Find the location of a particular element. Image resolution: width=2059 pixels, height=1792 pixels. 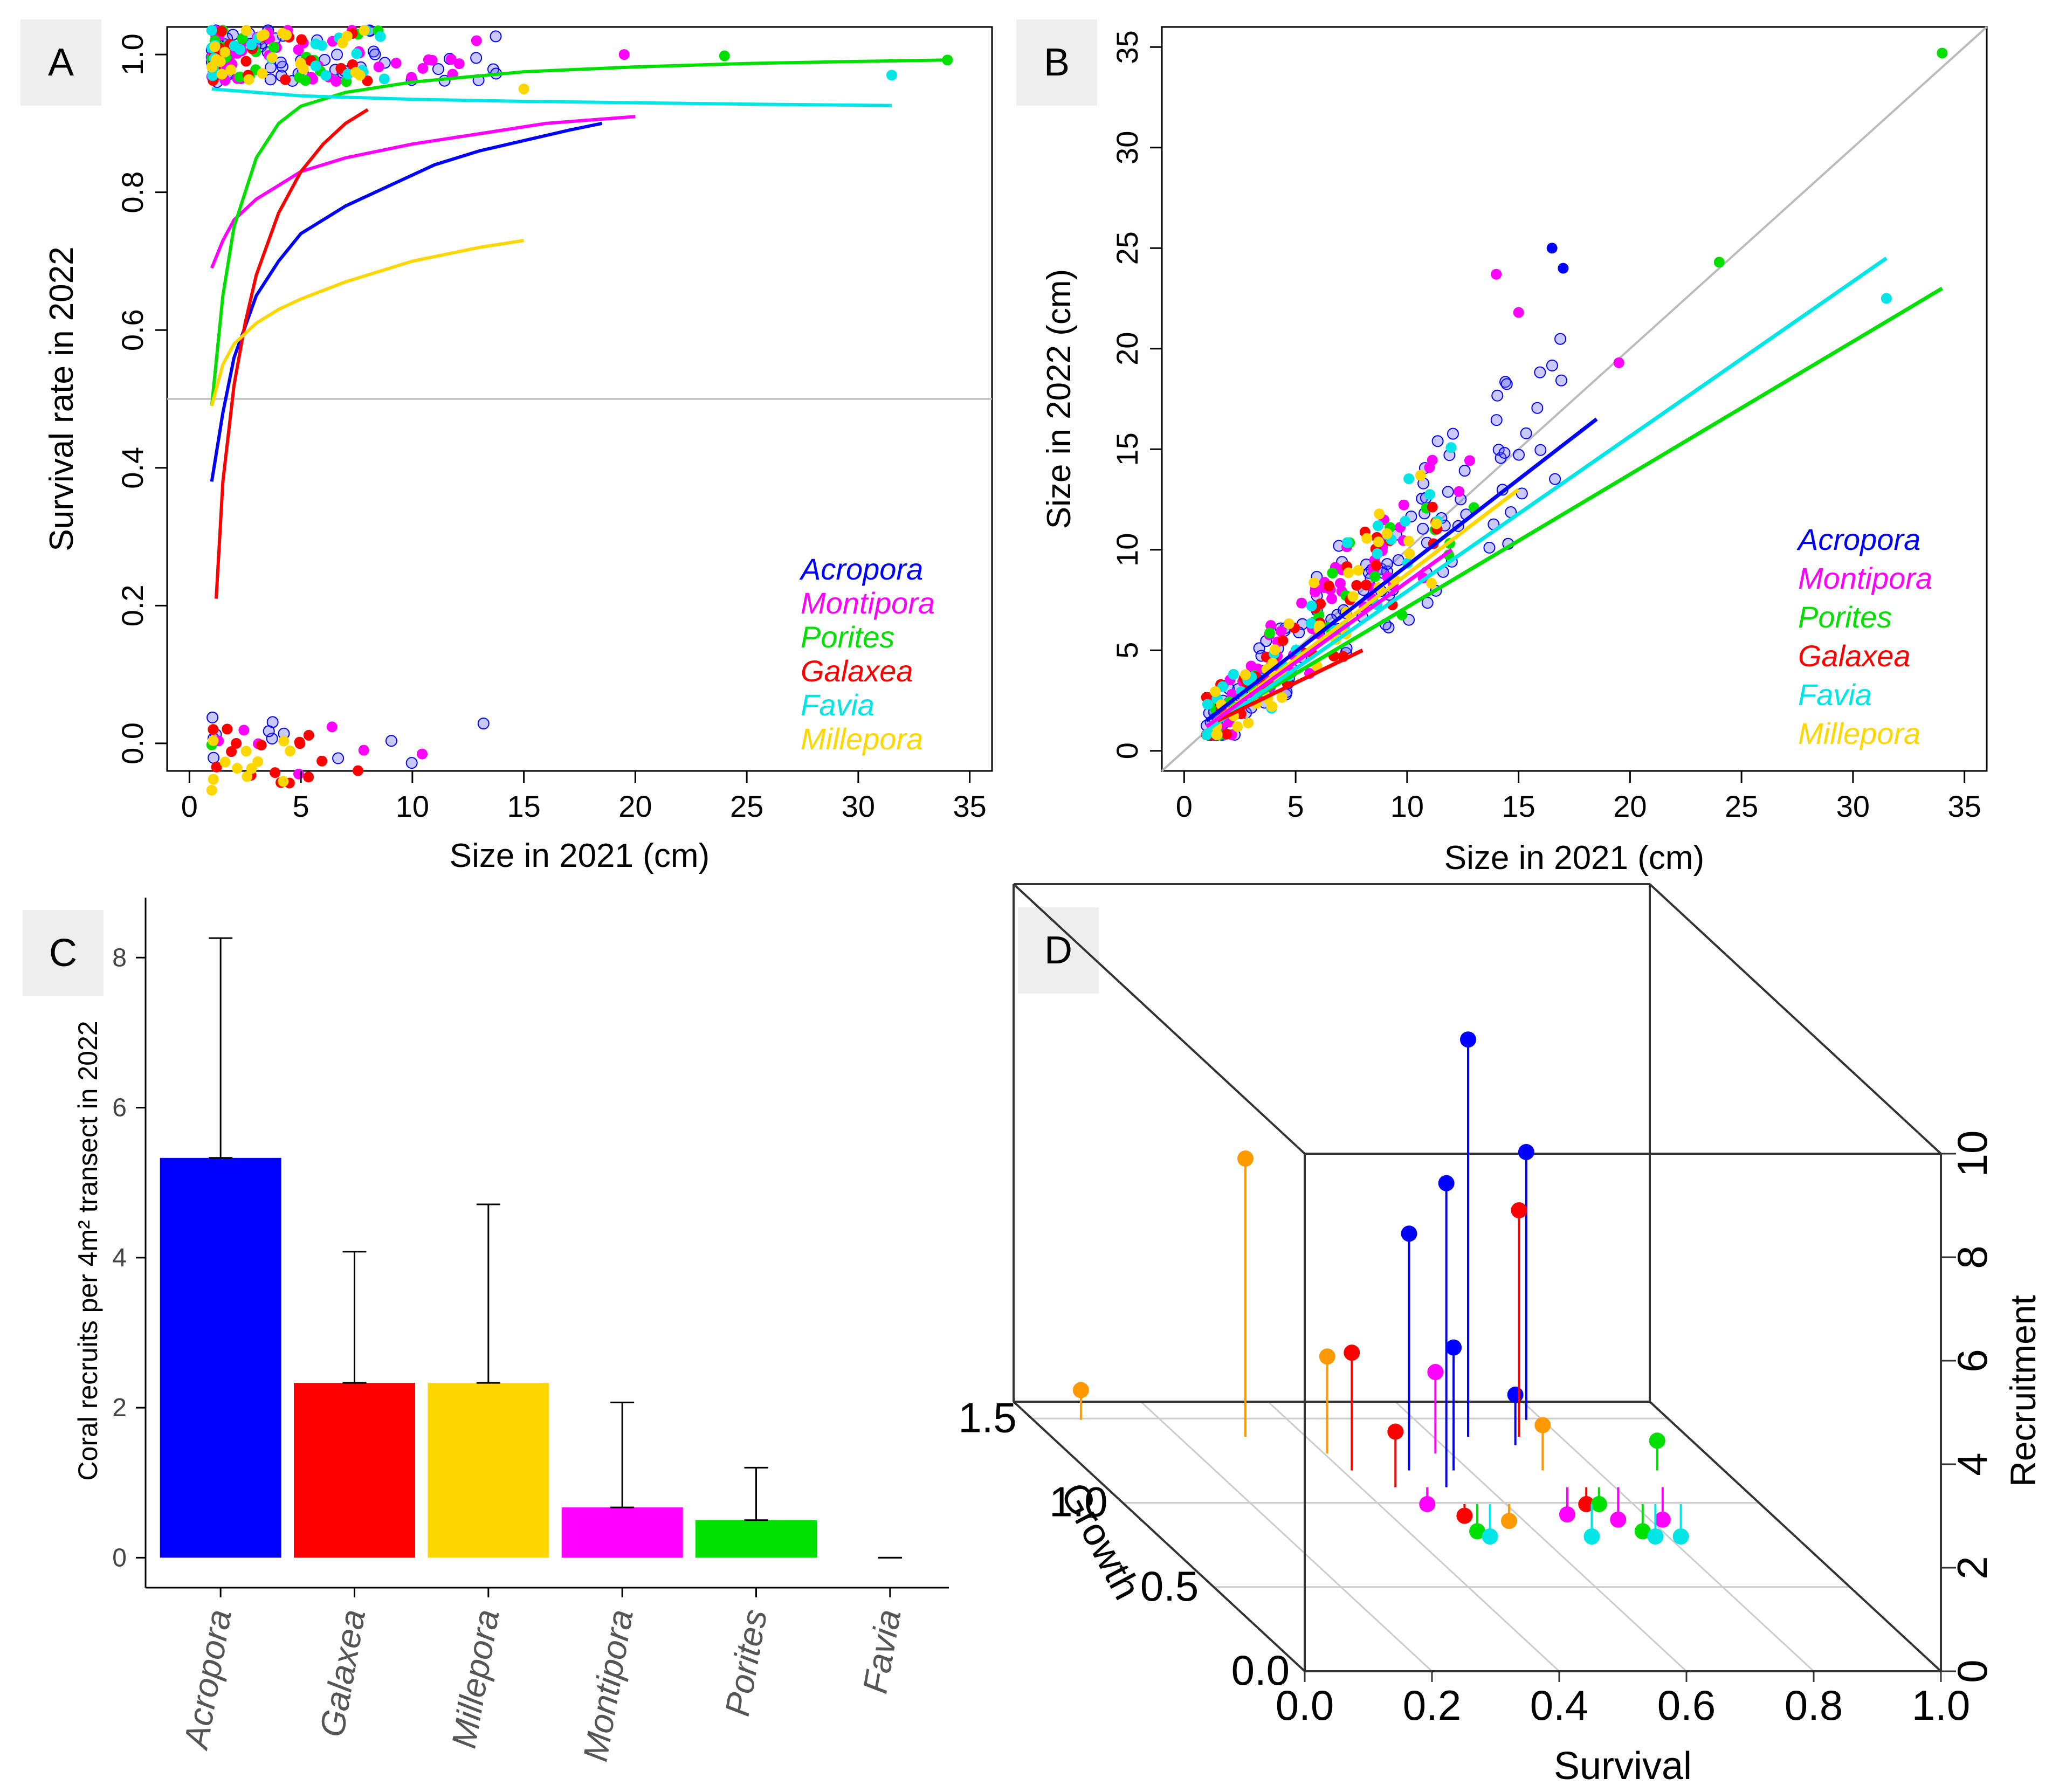

fit-line-porites is located at coordinates (579, 232).